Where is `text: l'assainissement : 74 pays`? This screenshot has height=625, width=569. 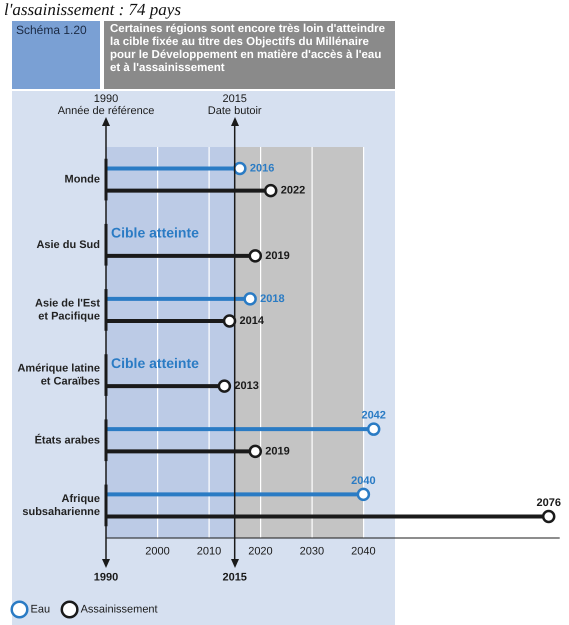
text: l'assainissement : 74 pays is located at coordinates (92, 9).